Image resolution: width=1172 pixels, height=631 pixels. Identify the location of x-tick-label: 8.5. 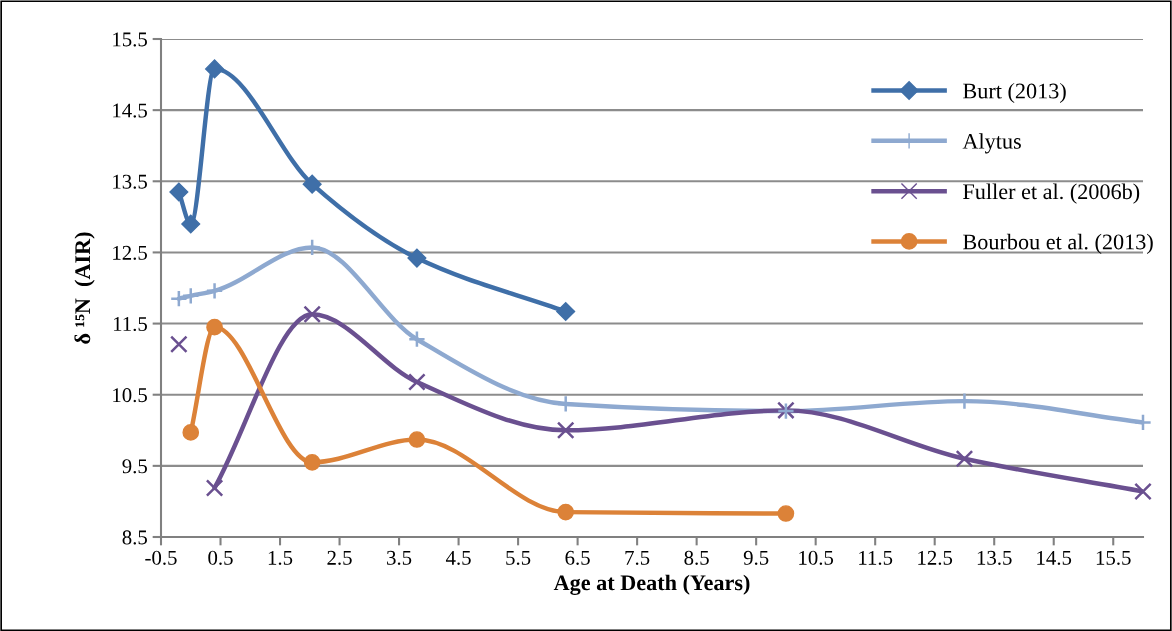
(696, 557).